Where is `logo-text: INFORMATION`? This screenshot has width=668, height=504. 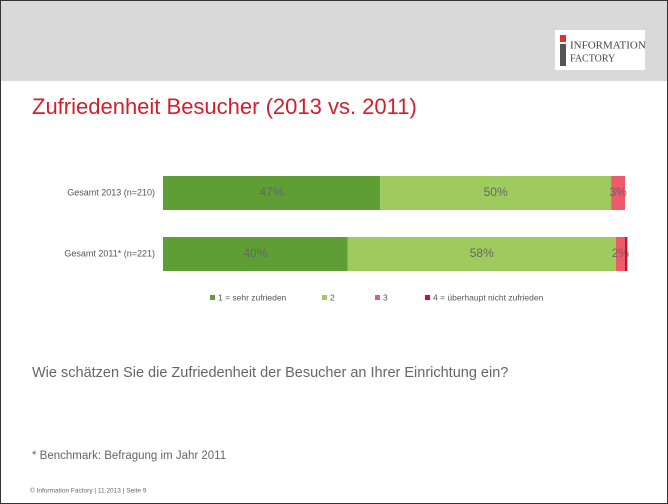
logo-text: INFORMATION is located at coordinates (608, 46).